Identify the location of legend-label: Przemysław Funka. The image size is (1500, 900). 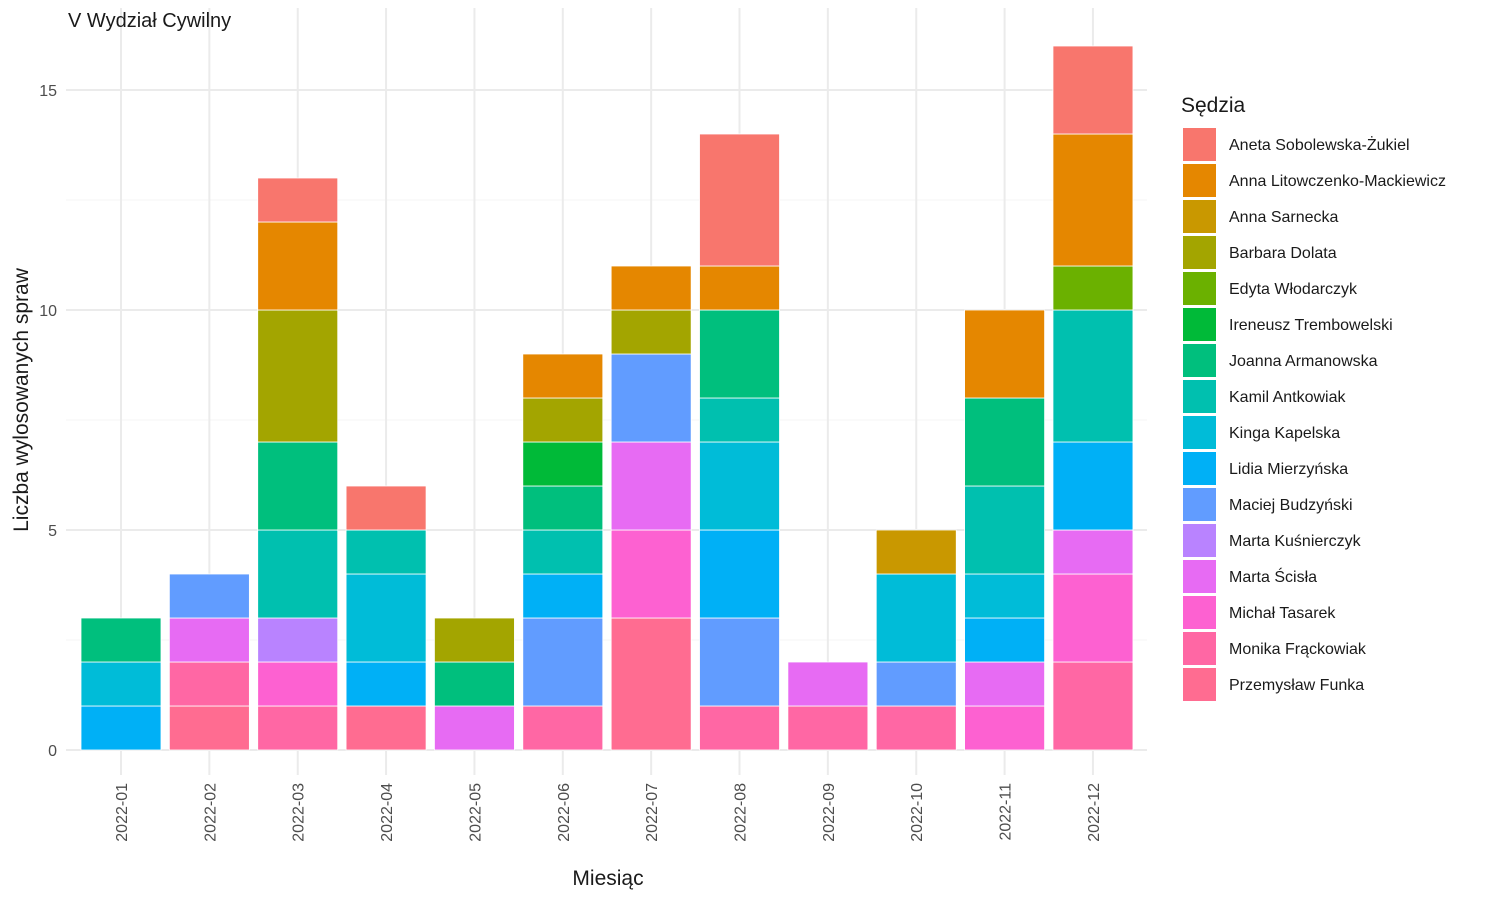
(1296, 685).